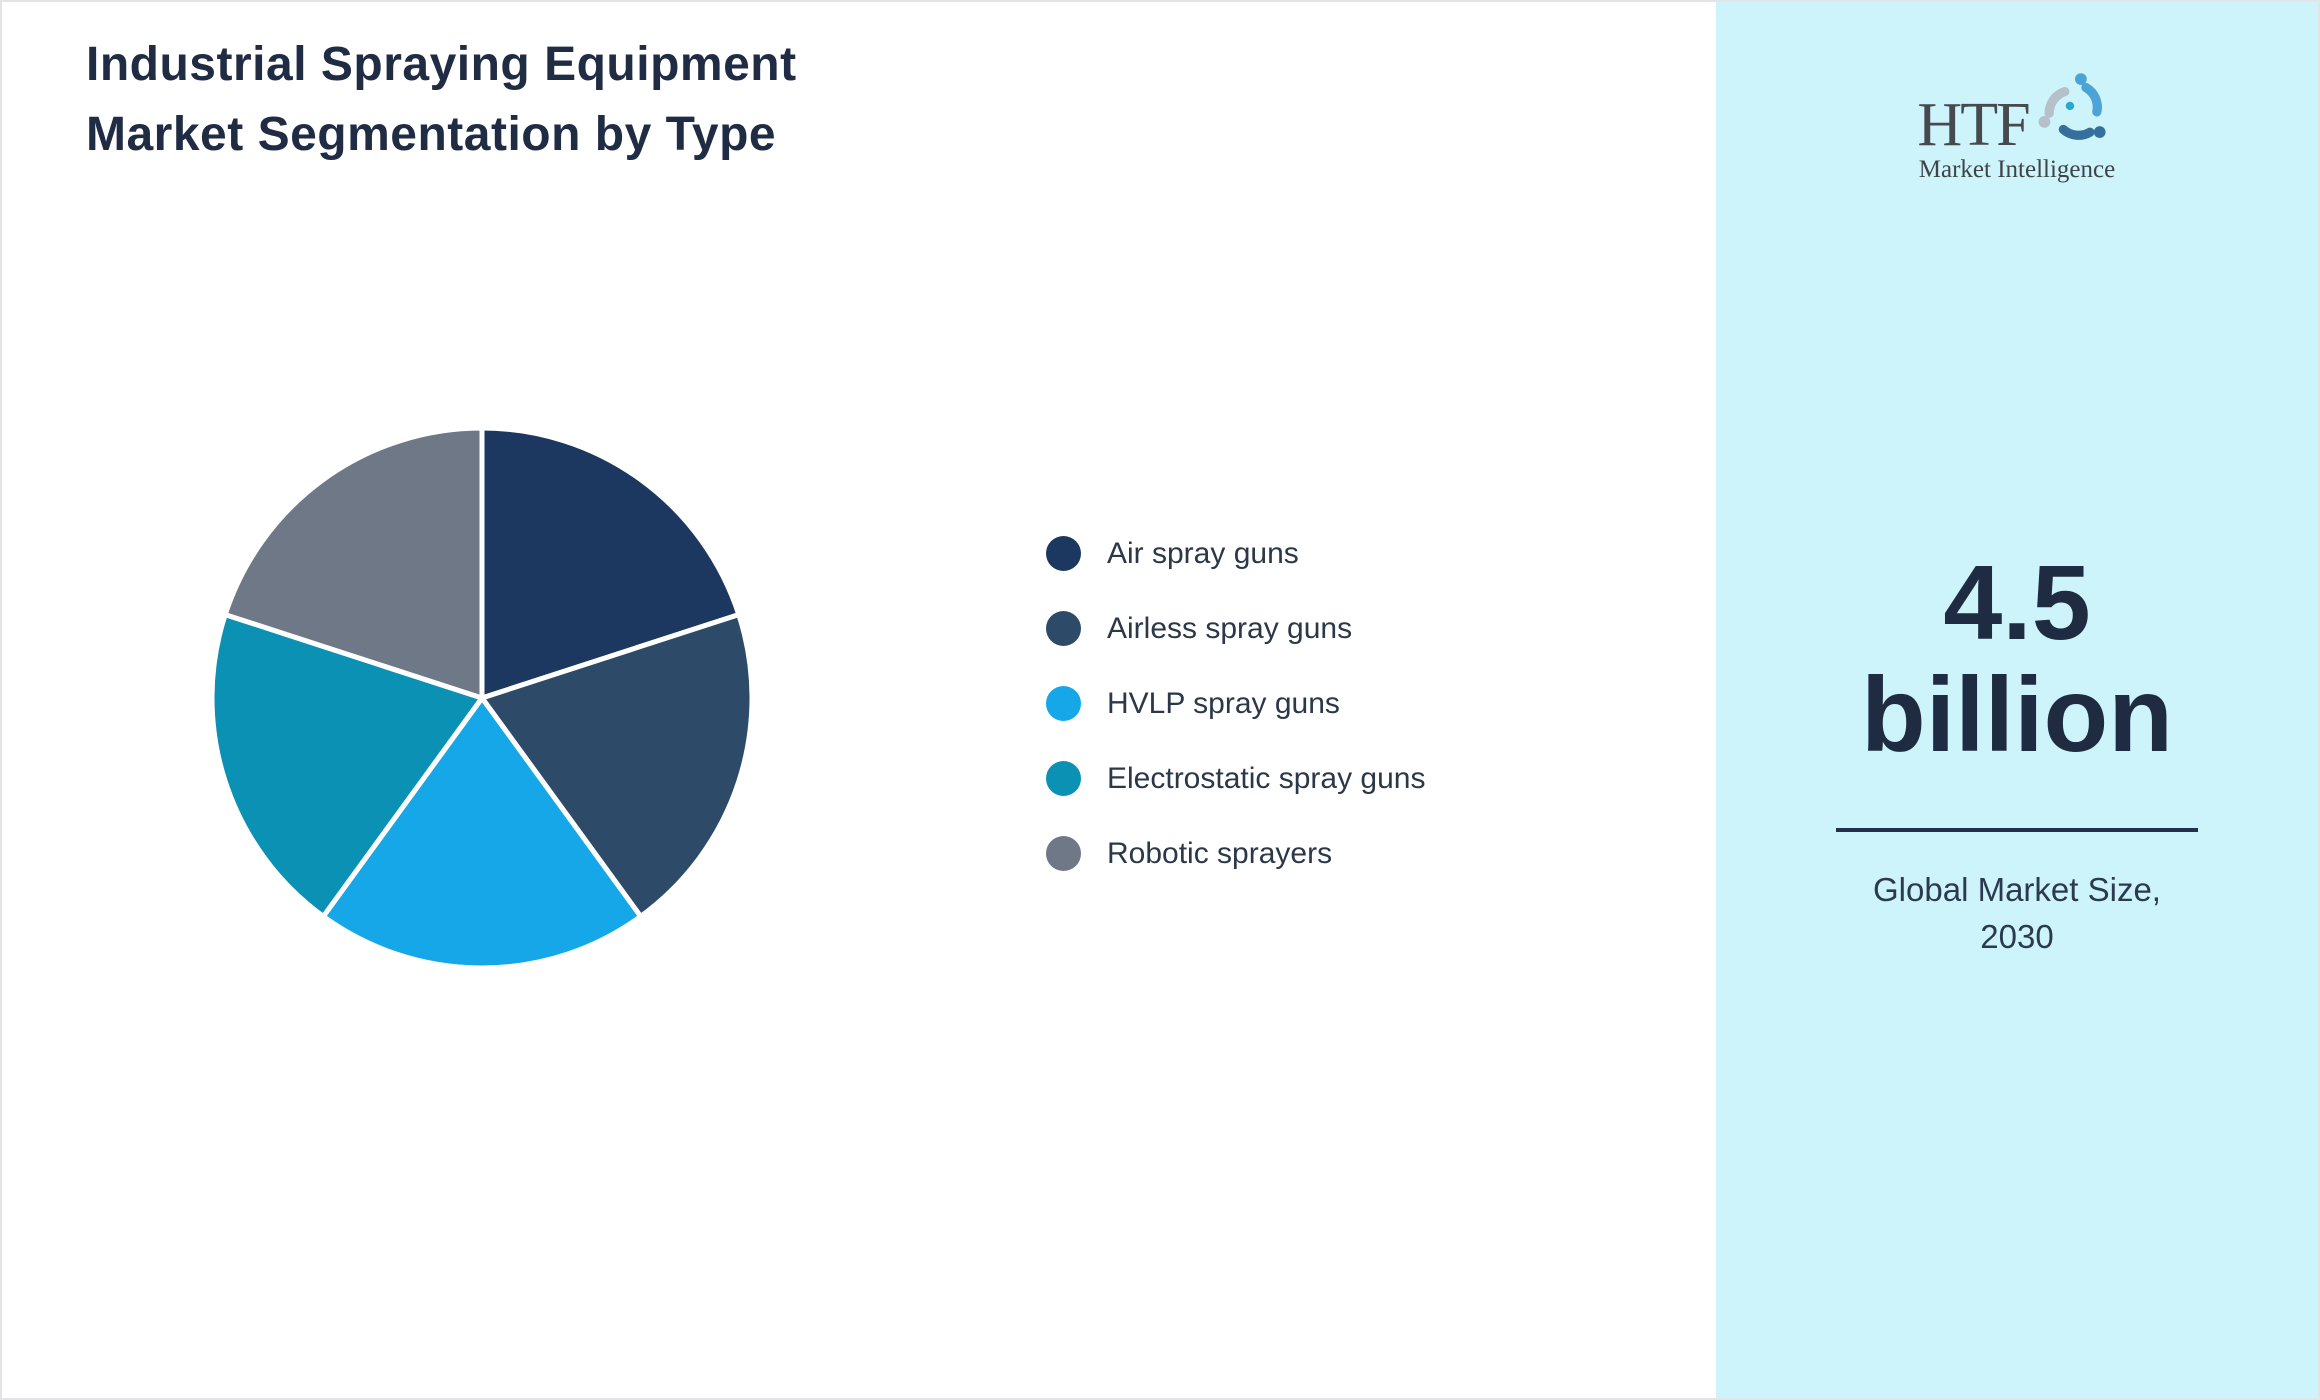 This screenshot has height=1400, width=2320. I want to click on htf-logo: HTF, so click(2017, 126).